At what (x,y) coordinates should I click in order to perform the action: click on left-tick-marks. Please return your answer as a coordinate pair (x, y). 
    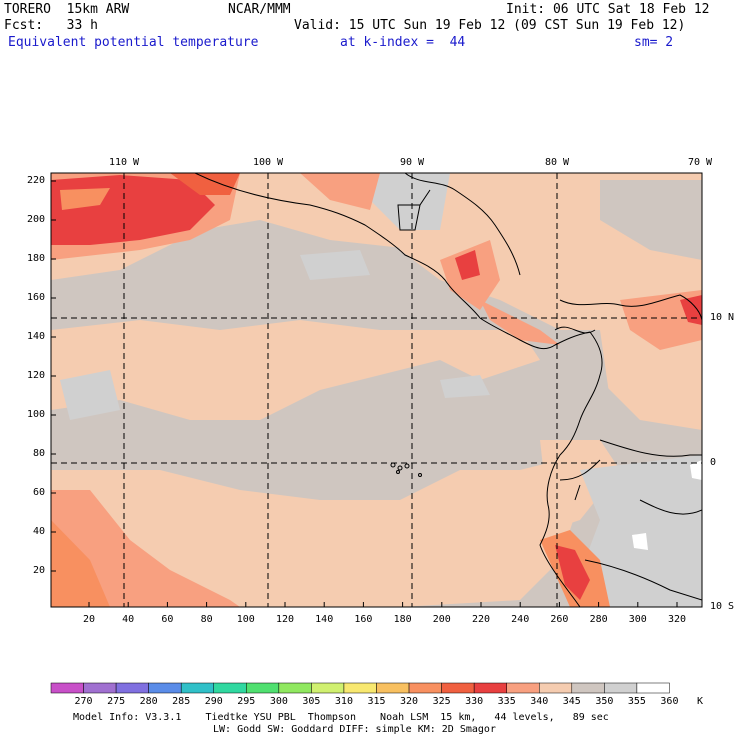
    Looking at the image, I should click on (53, 376).